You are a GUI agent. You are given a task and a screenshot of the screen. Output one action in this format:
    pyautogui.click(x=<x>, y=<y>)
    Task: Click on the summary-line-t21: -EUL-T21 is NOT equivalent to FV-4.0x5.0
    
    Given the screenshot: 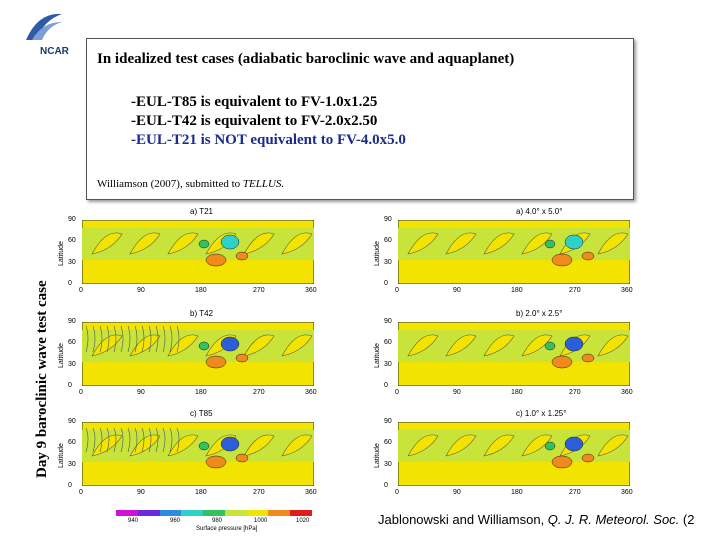 What is the action you would take?
    pyautogui.click(x=268, y=140)
    